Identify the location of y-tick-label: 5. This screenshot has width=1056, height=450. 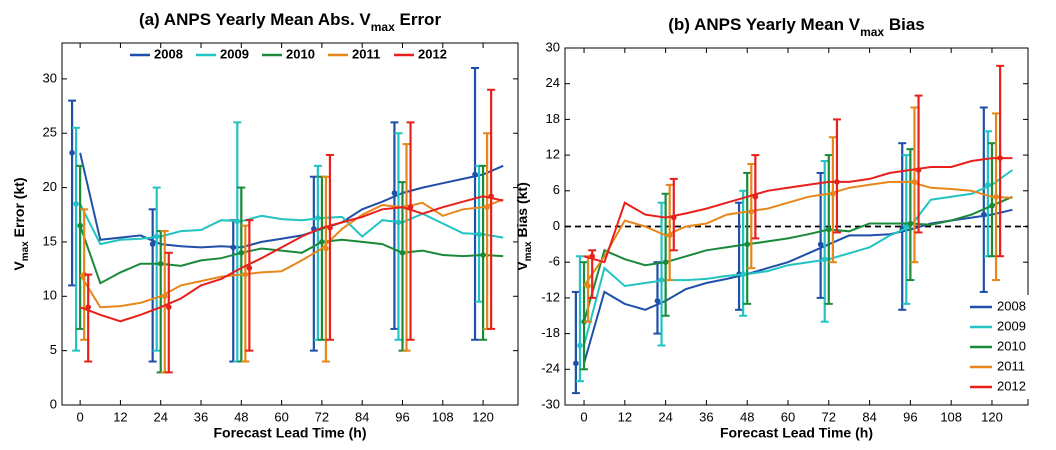
(53, 349).